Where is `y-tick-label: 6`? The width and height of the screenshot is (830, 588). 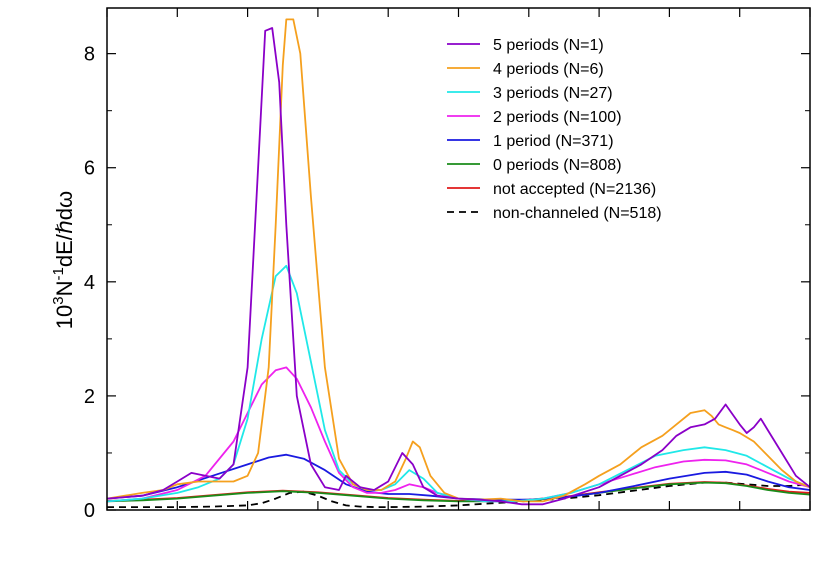 y-tick-label: 6 is located at coordinates (89, 169).